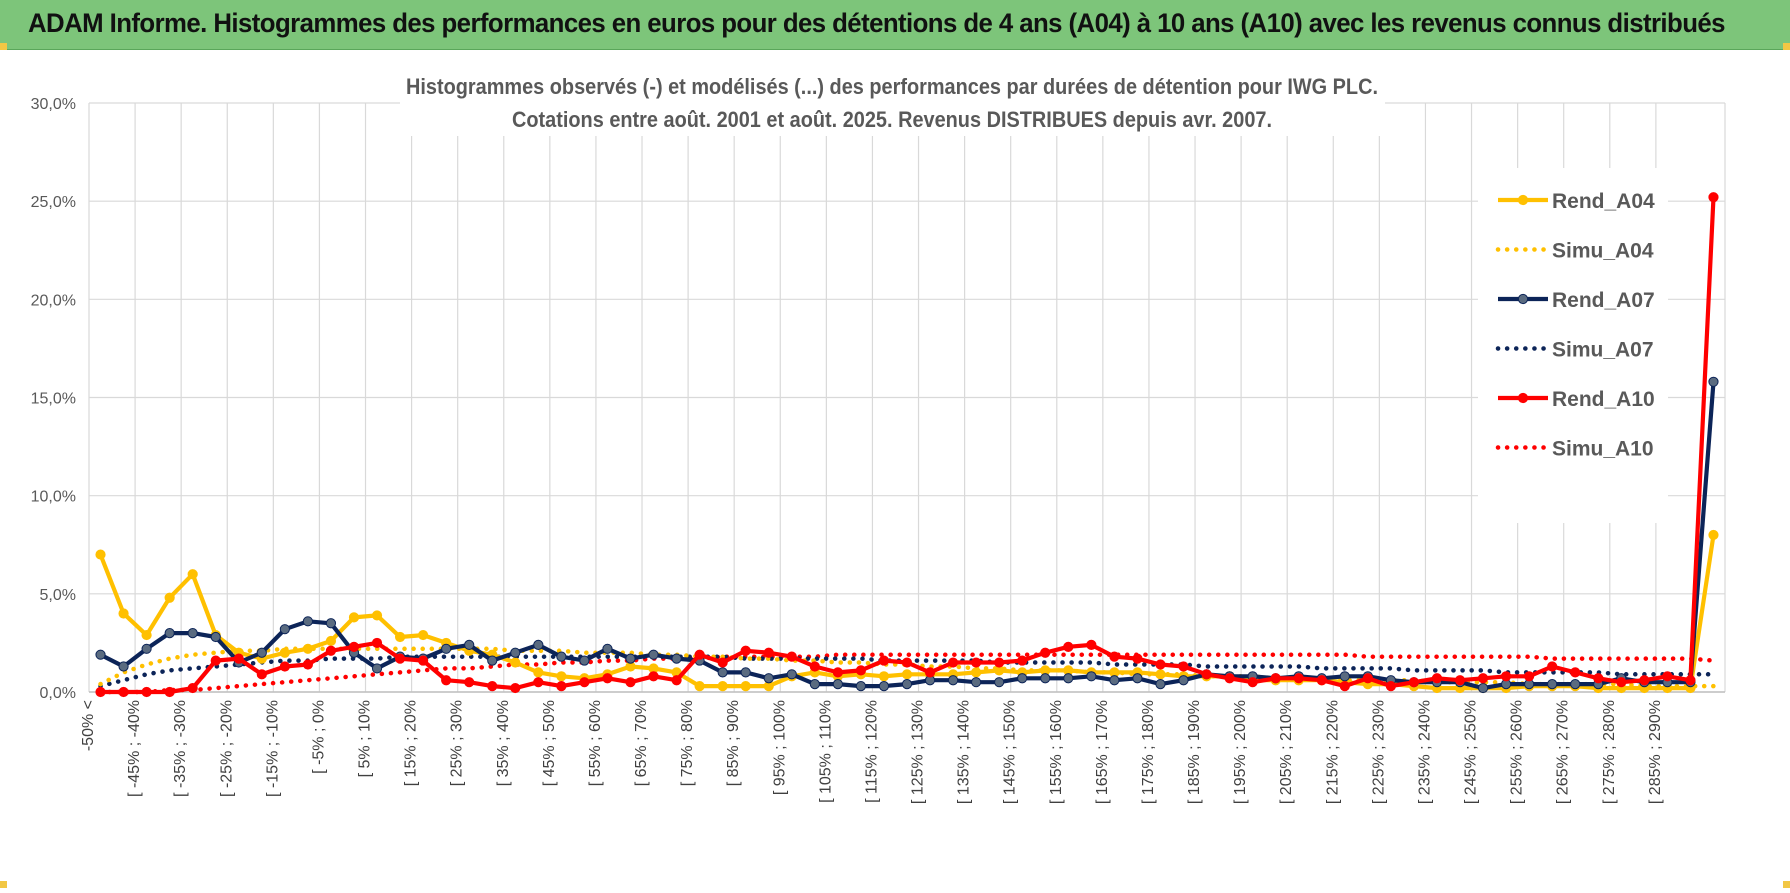 The width and height of the screenshot is (1790, 893). I want to click on corner-mark-right, so click(1786, 46).